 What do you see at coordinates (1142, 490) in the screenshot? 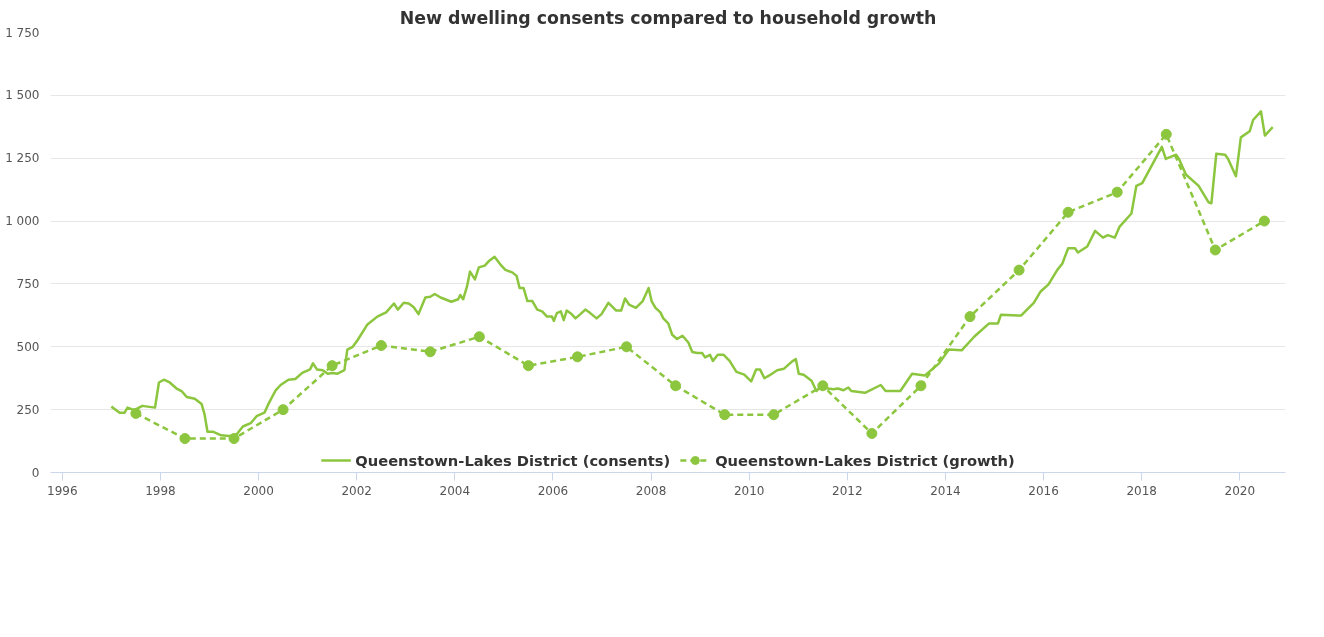
I see `x-tick-label: 2018` at bounding box center [1142, 490].